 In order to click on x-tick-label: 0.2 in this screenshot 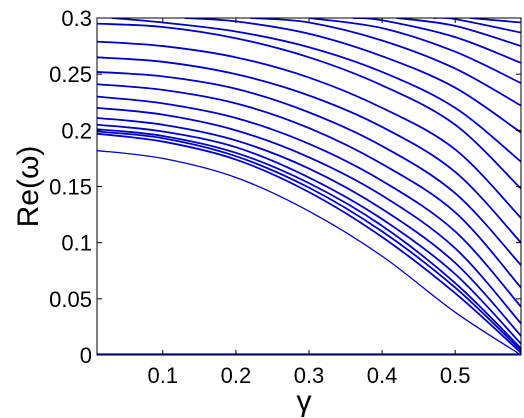, I will do `click(236, 375)`.